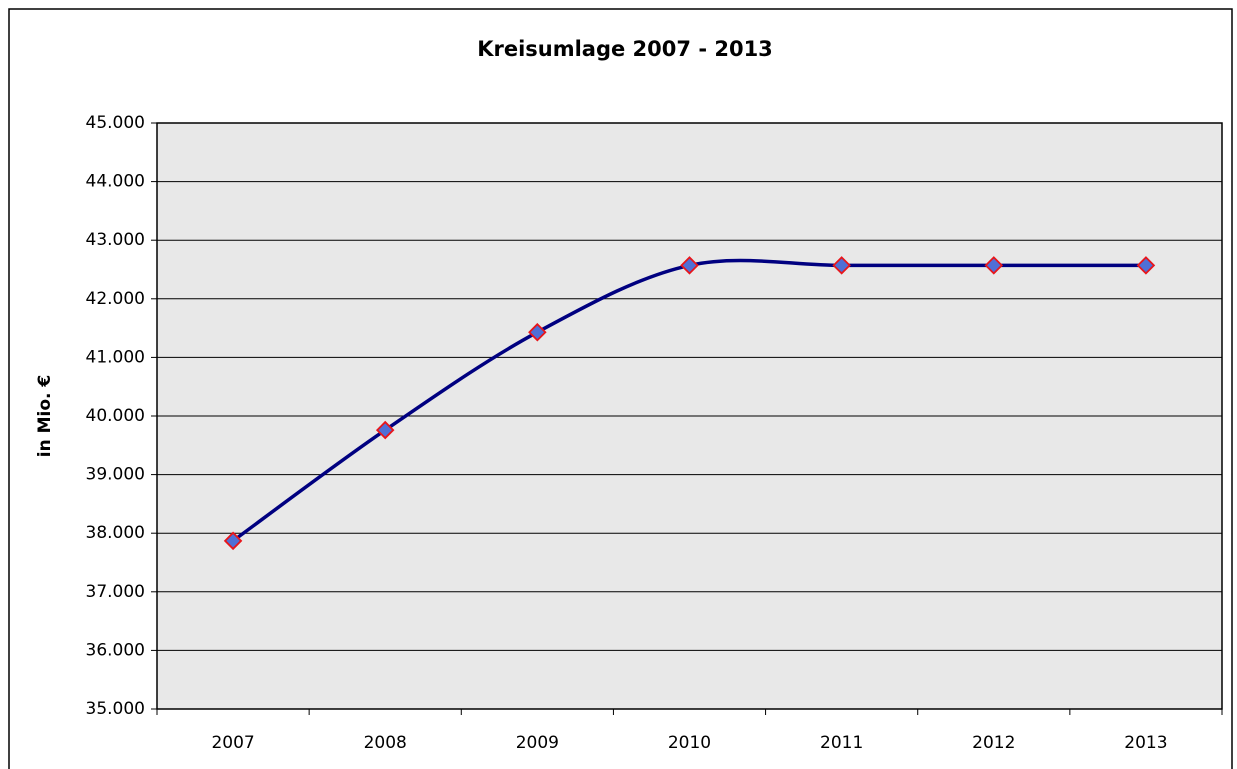 The image size is (1237, 769). Describe the element at coordinates (115, 240) in the screenshot. I see `y-tick-label: 43.000` at that location.